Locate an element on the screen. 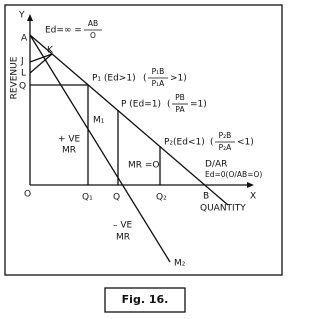 The height and width of the screenshot is (319, 320). annotation: Ed=0(O/AB=O) is located at coordinates (233, 174).